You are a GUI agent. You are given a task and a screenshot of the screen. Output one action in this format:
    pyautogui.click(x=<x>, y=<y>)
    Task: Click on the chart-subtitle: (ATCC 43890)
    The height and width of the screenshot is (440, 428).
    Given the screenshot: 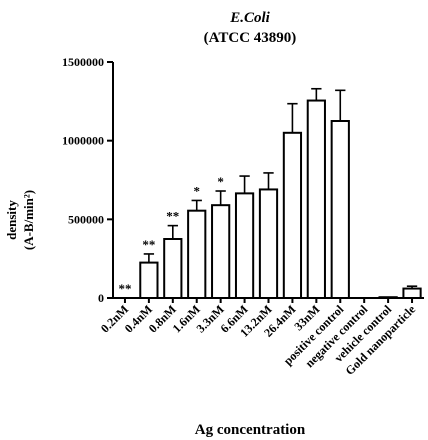 What is the action you would take?
    pyautogui.click(x=250, y=38)
    